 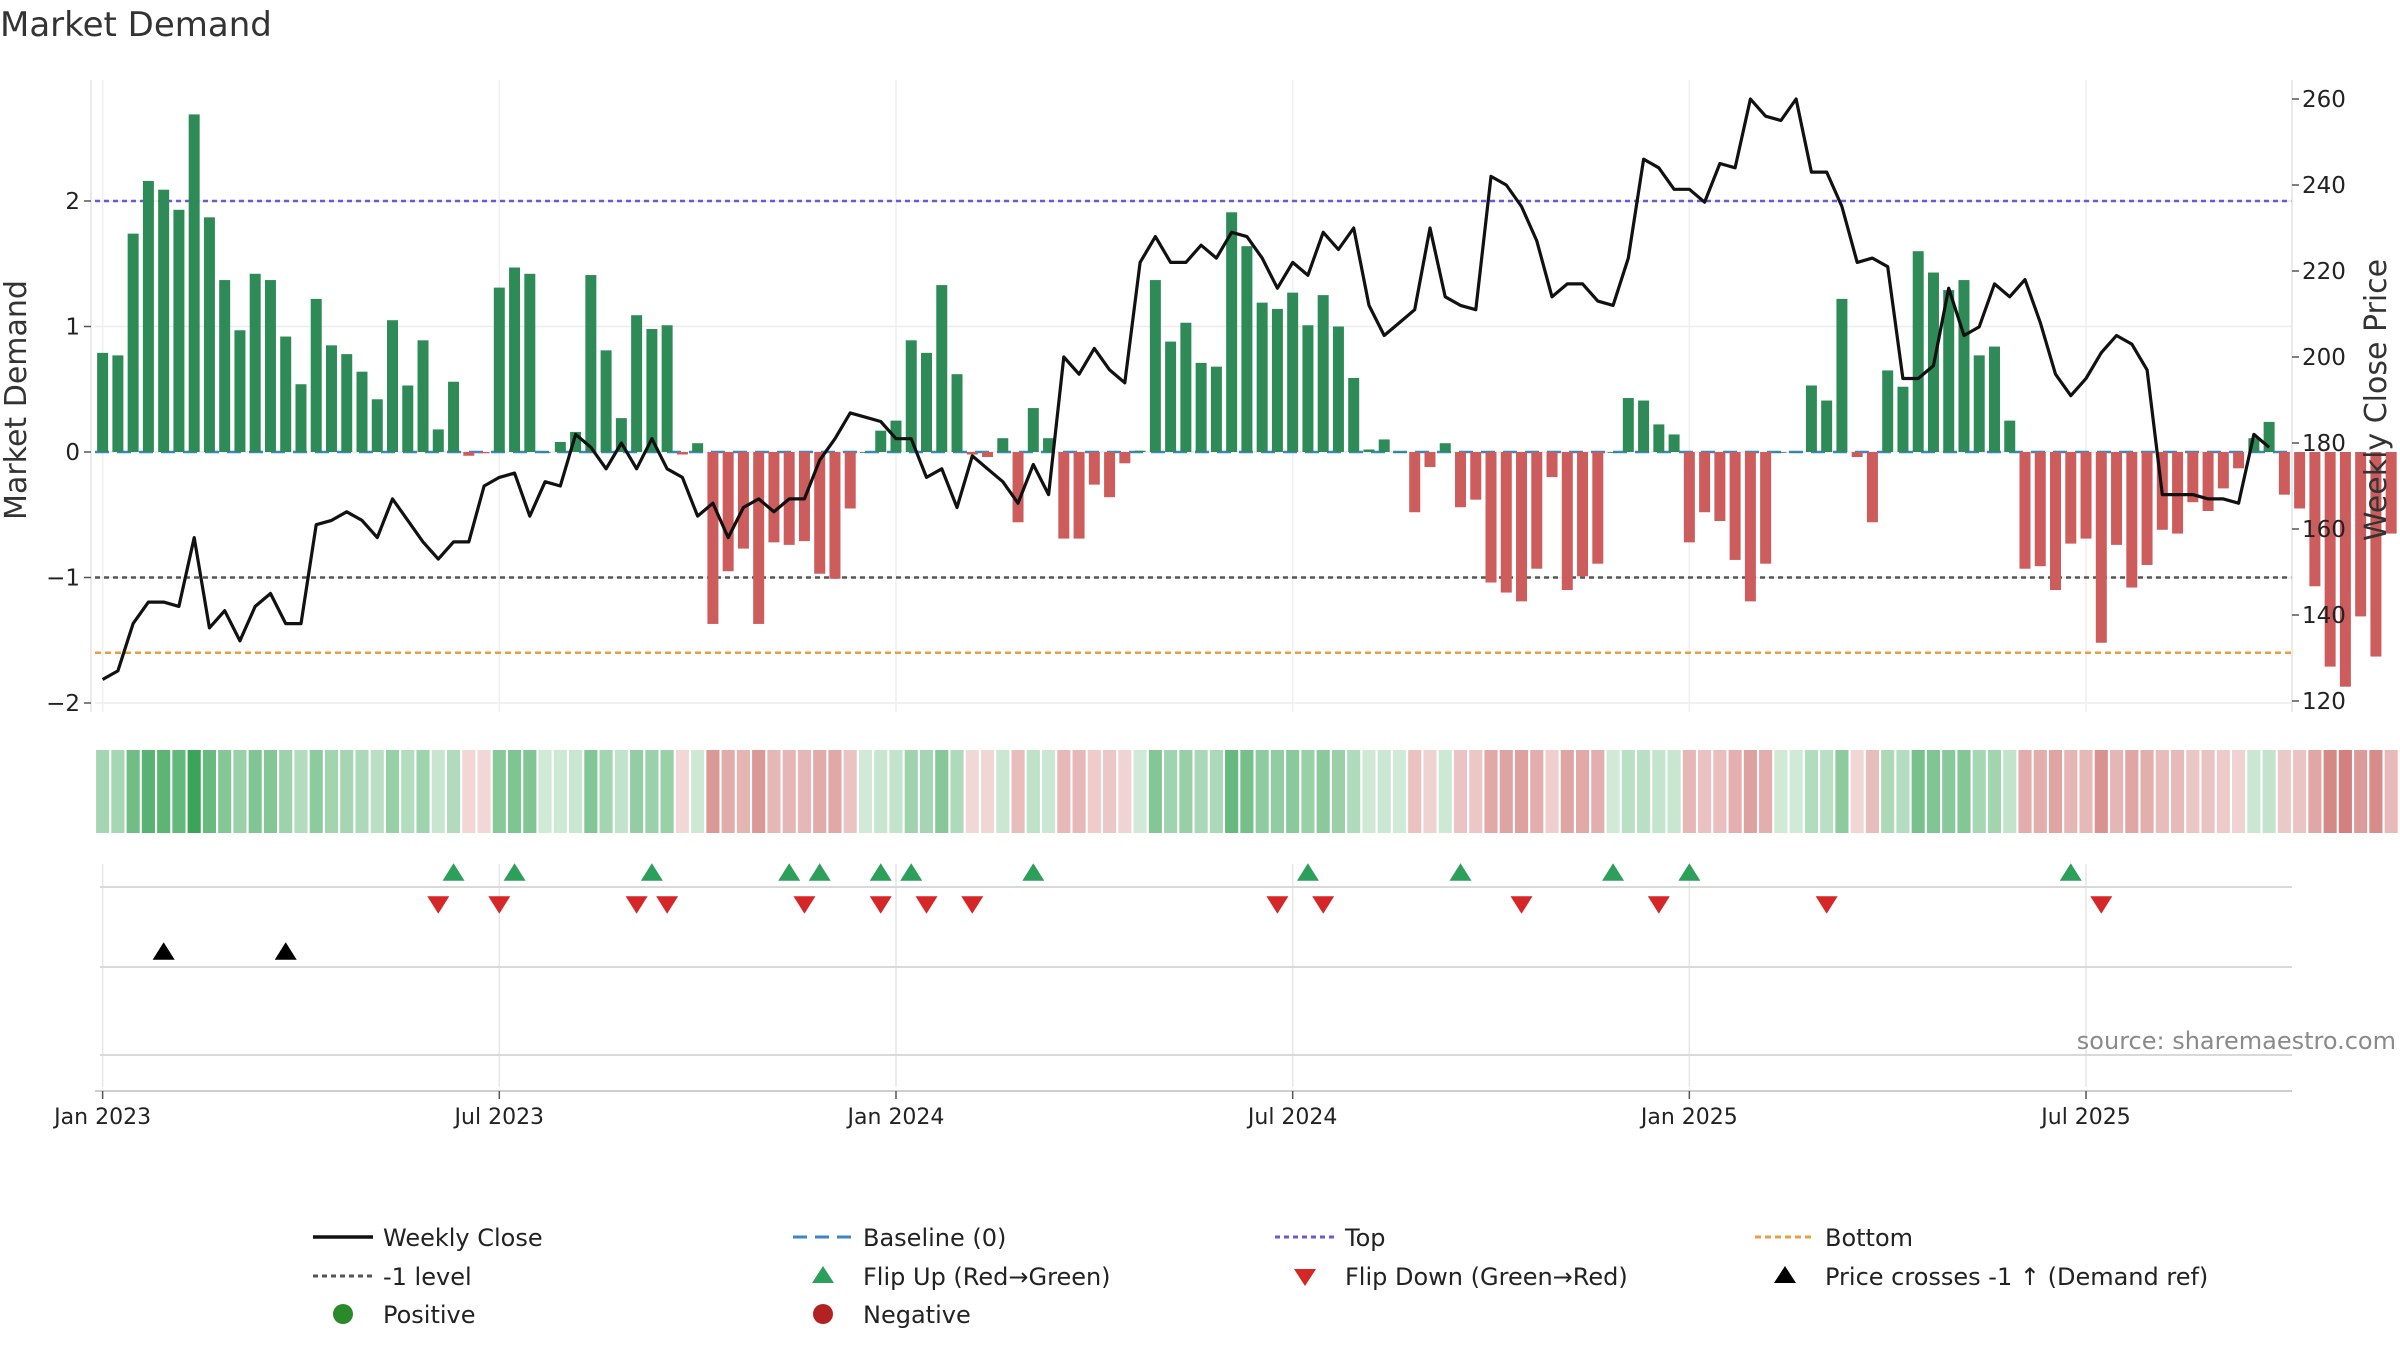 What do you see at coordinates (1365, 1238) in the screenshot?
I see `legend-label: Top` at bounding box center [1365, 1238].